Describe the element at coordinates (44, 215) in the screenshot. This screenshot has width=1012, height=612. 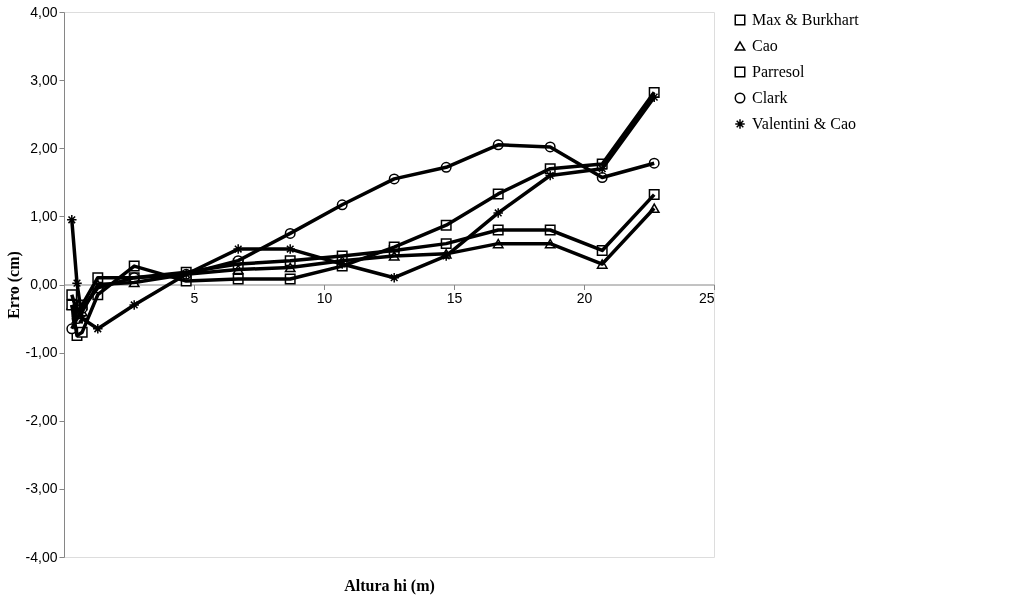
I see `y-tick-label: 1,00` at that location.